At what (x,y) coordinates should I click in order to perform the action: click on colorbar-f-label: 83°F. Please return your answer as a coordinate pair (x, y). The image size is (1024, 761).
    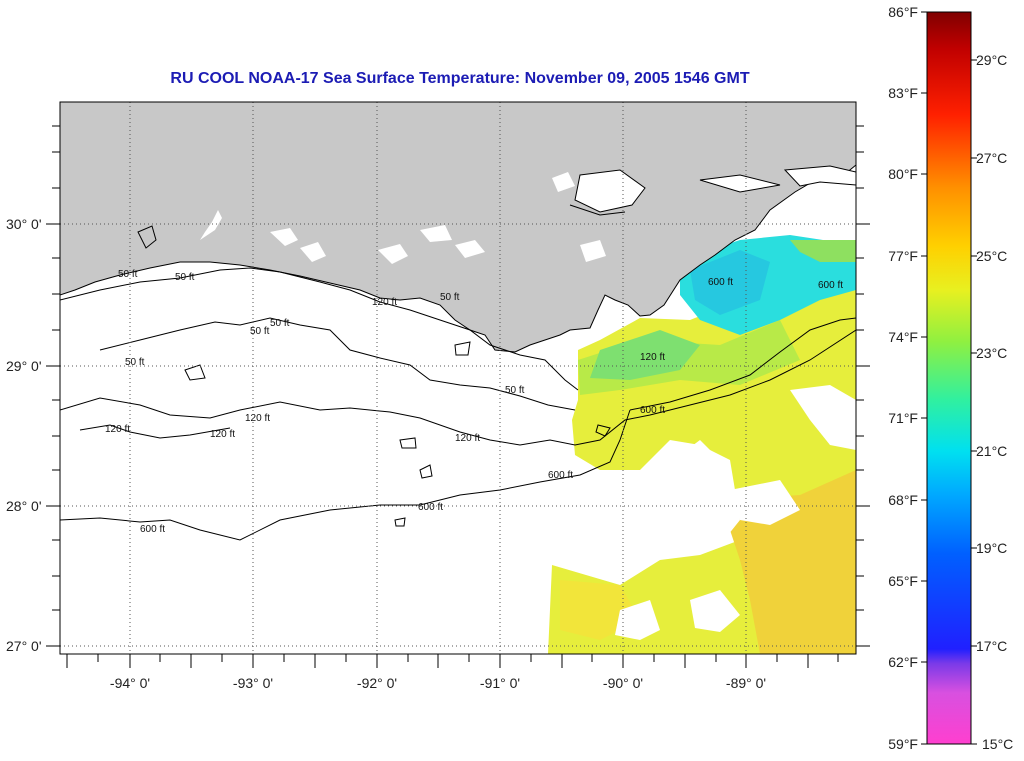
    Looking at the image, I should click on (903, 93).